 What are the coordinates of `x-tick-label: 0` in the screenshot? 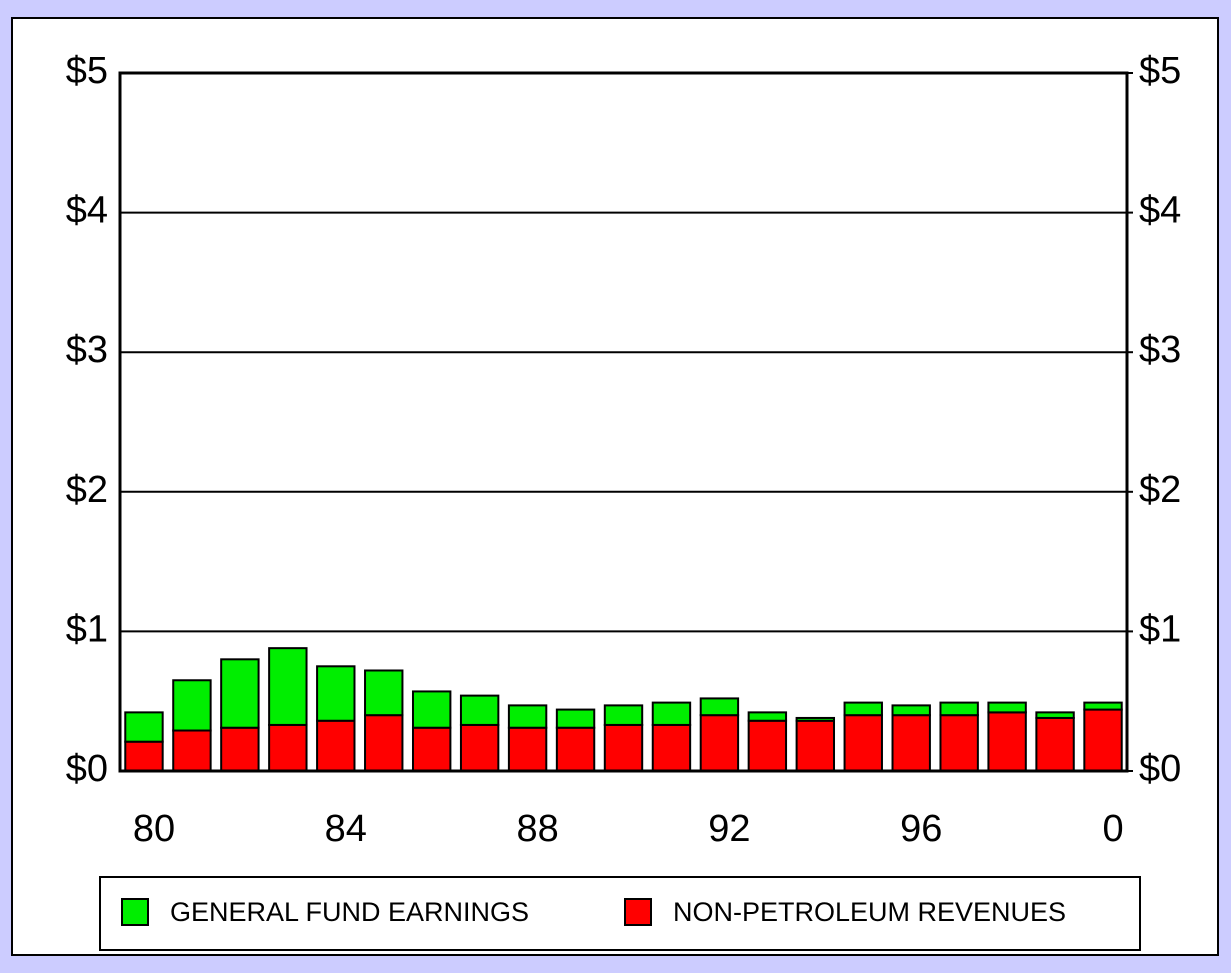 It's located at (1112, 829).